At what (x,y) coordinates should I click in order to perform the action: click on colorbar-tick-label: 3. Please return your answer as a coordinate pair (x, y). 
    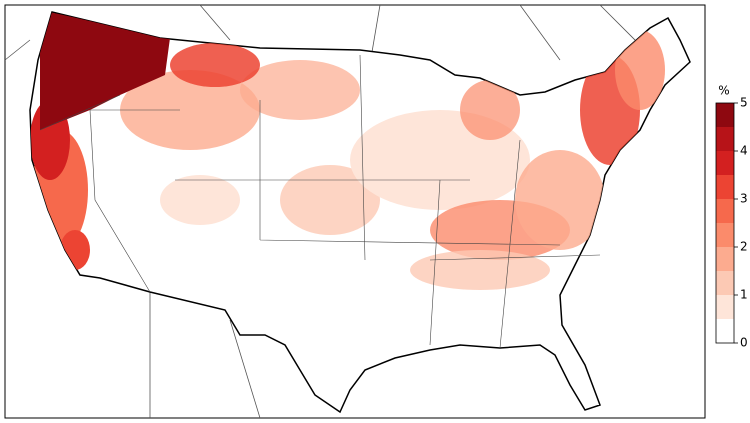
    Looking at the image, I should click on (744, 199).